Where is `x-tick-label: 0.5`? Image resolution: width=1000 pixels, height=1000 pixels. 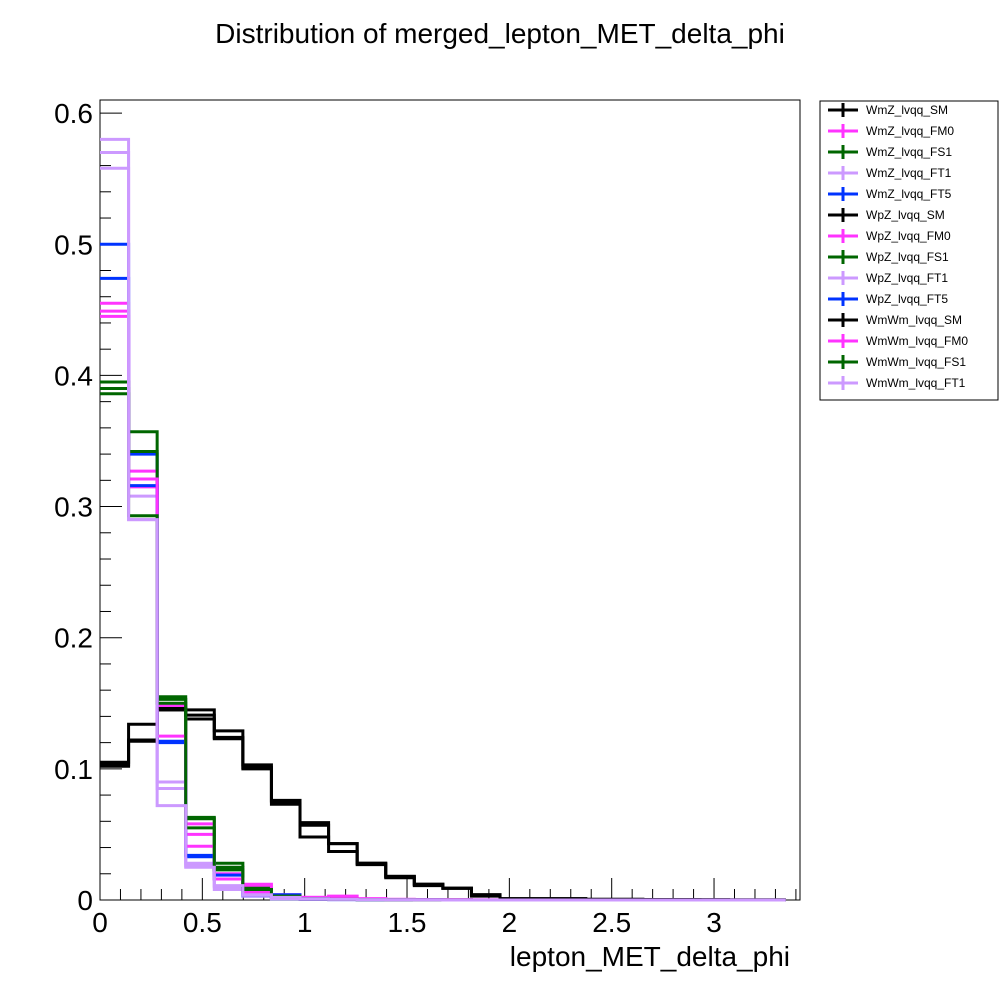
x-tick-label: 0.5 is located at coordinates (202, 922).